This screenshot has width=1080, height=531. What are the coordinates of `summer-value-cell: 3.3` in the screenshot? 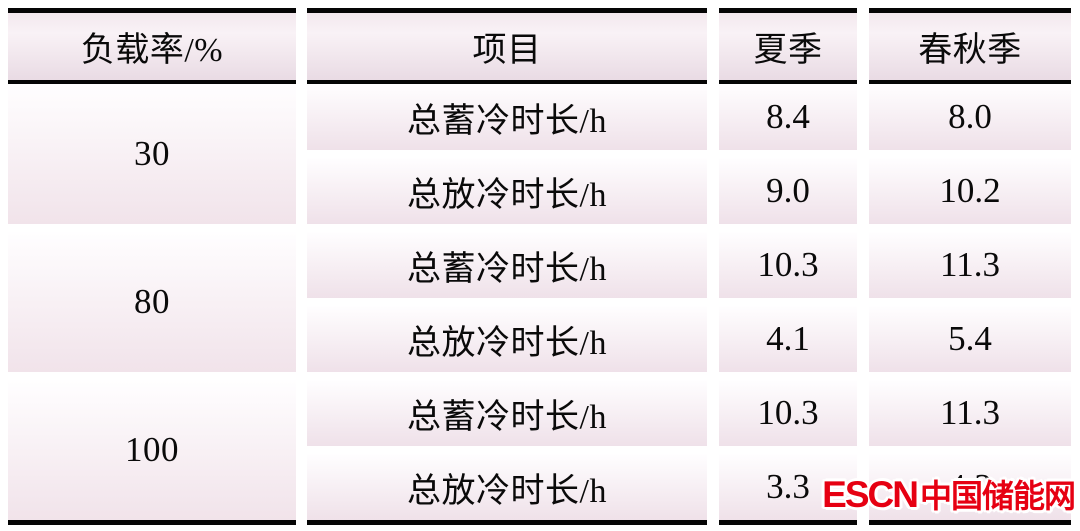 It's located at (788, 487).